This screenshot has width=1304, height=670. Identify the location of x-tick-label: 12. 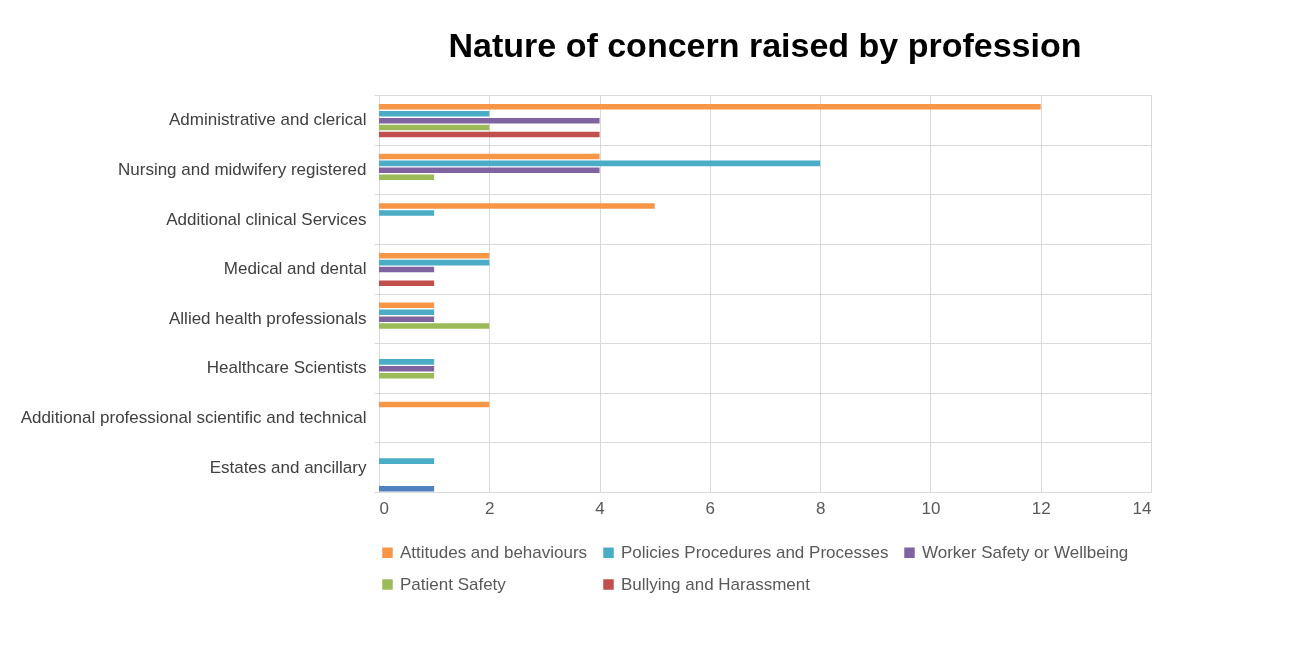
(1041, 508).